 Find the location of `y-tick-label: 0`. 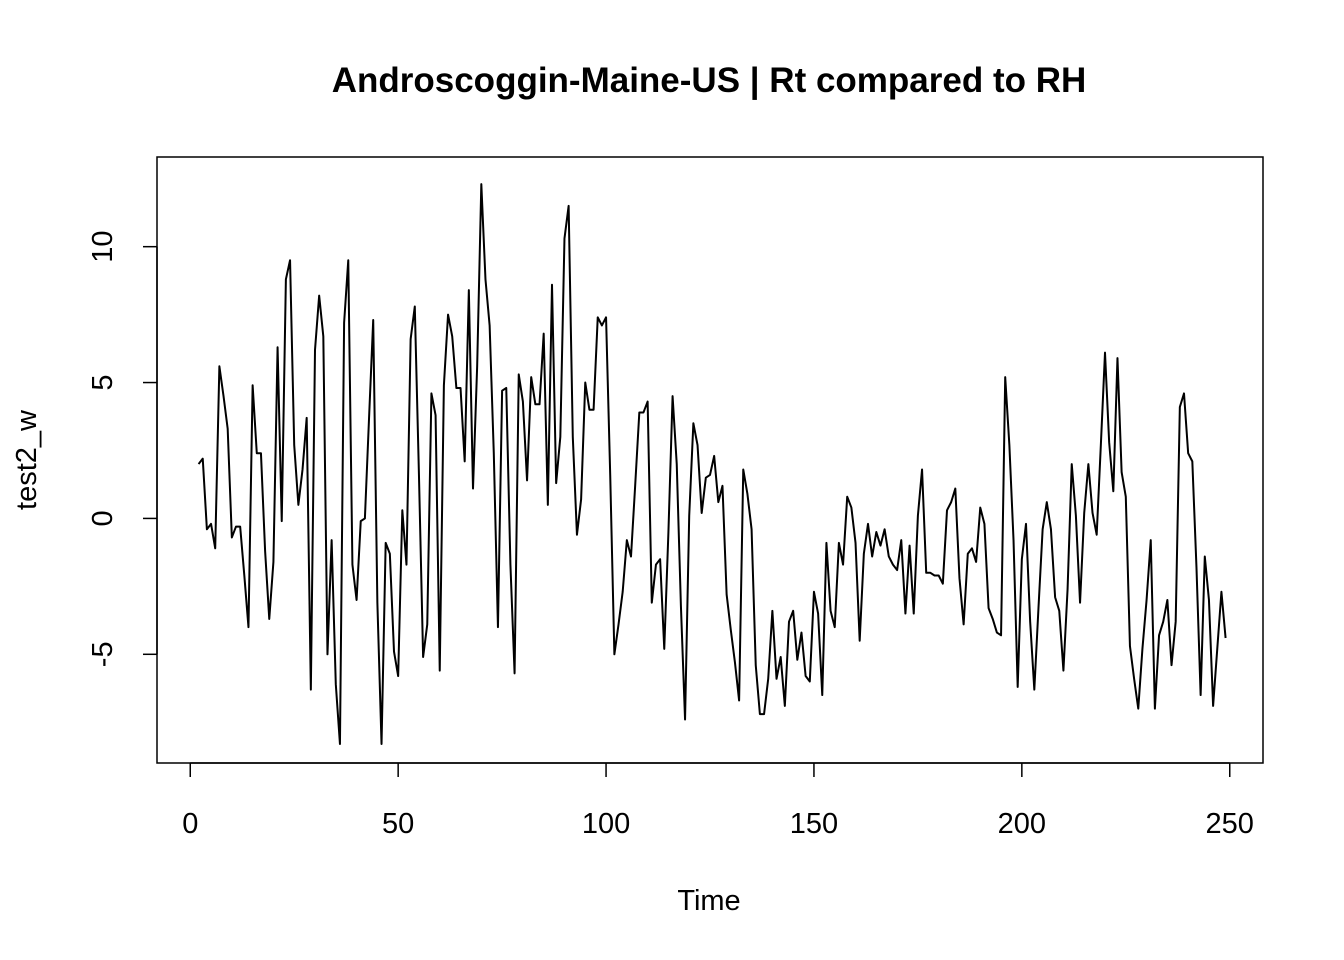

y-tick-label: 0 is located at coordinates (103, 518).